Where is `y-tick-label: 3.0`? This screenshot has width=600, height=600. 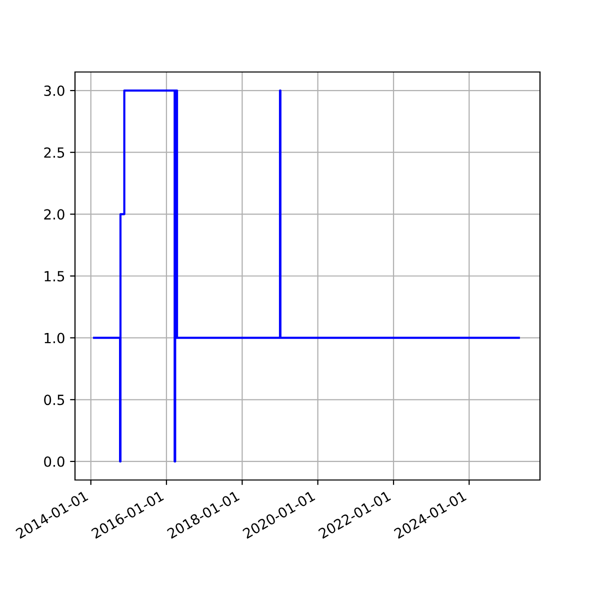
y-tick-label: 3.0 is located at coordinates (54, 91).